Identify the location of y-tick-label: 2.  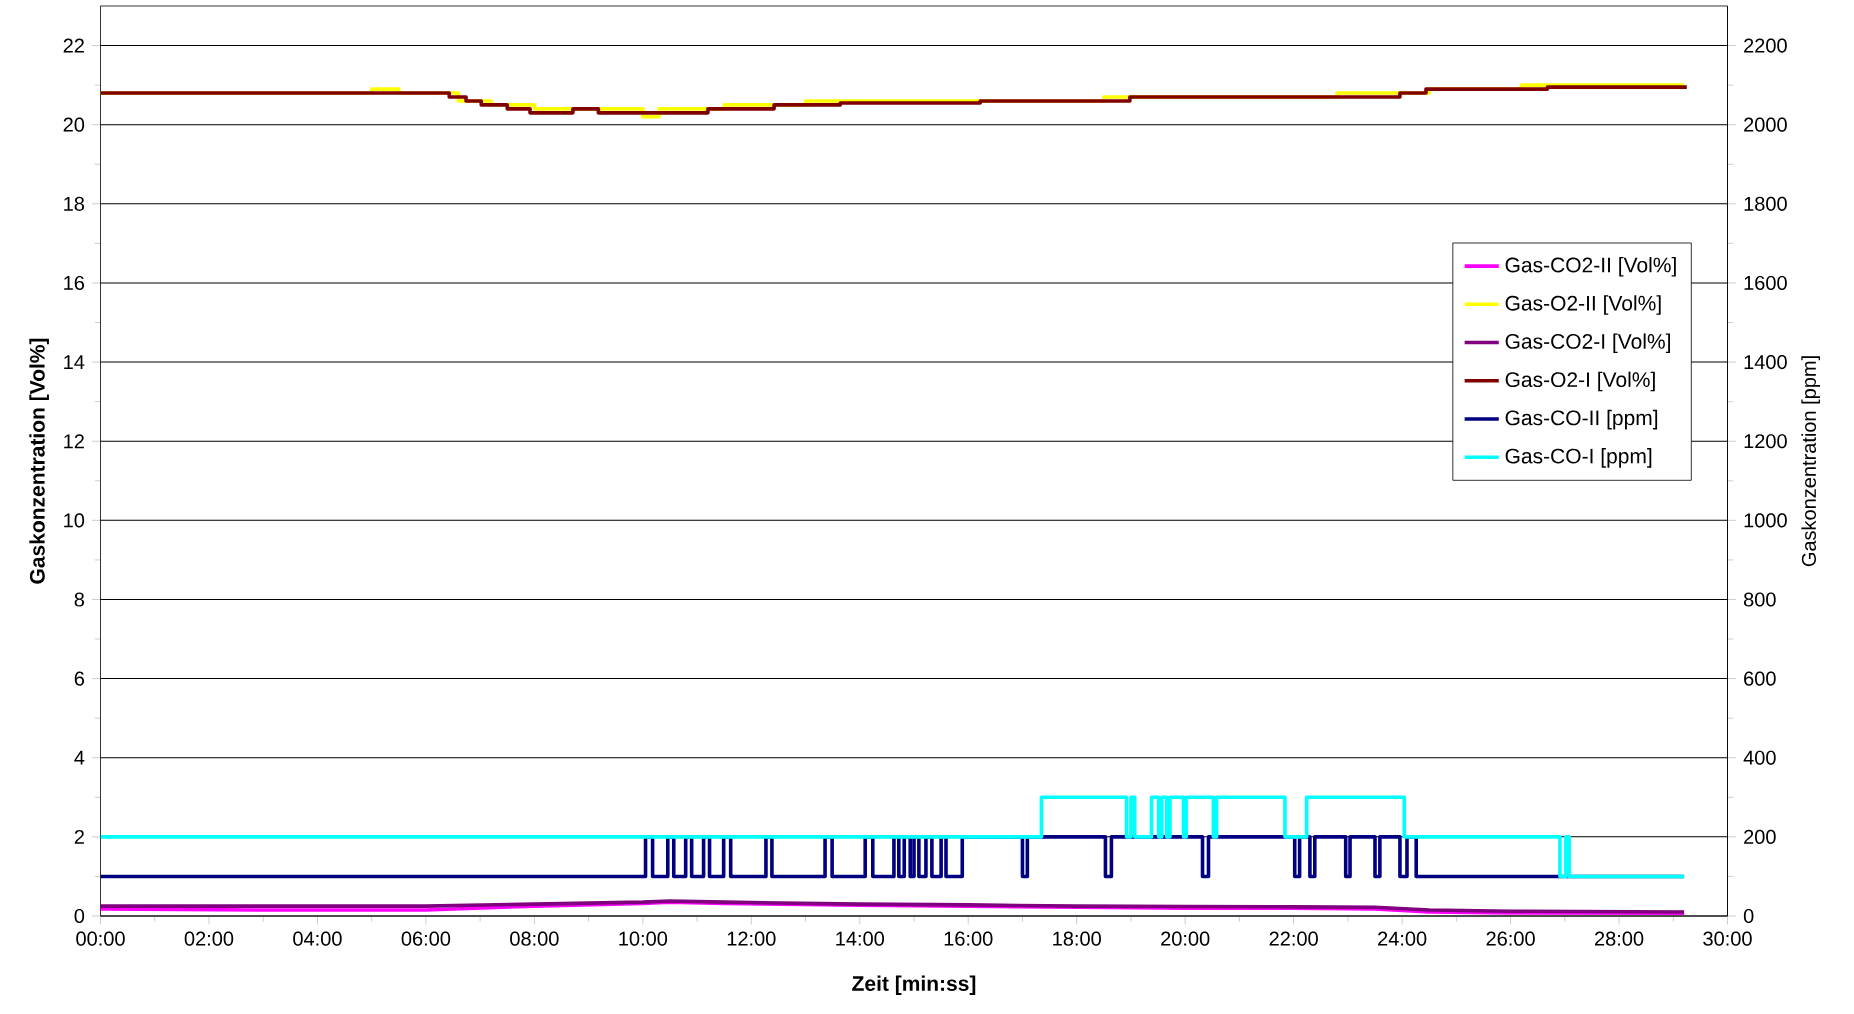
(79, 836).